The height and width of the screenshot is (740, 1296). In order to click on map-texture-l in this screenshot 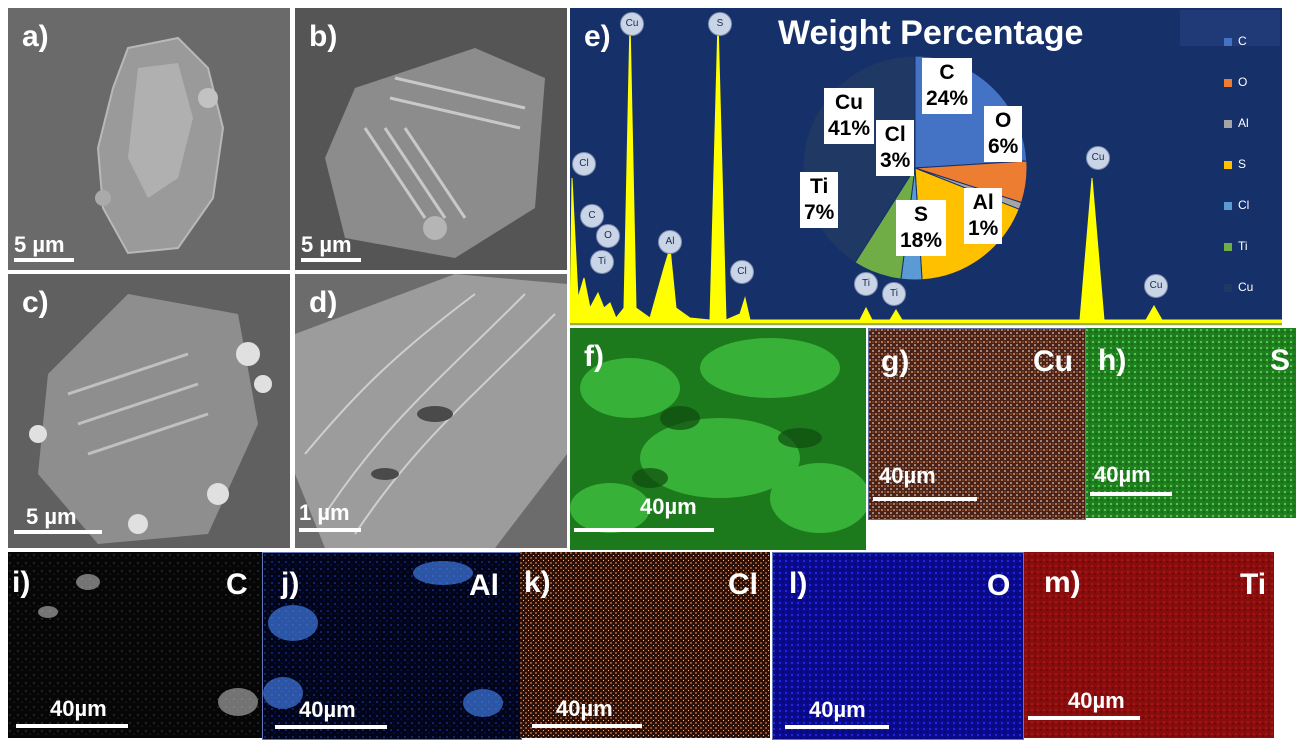, I will do `click(898, 646)`.